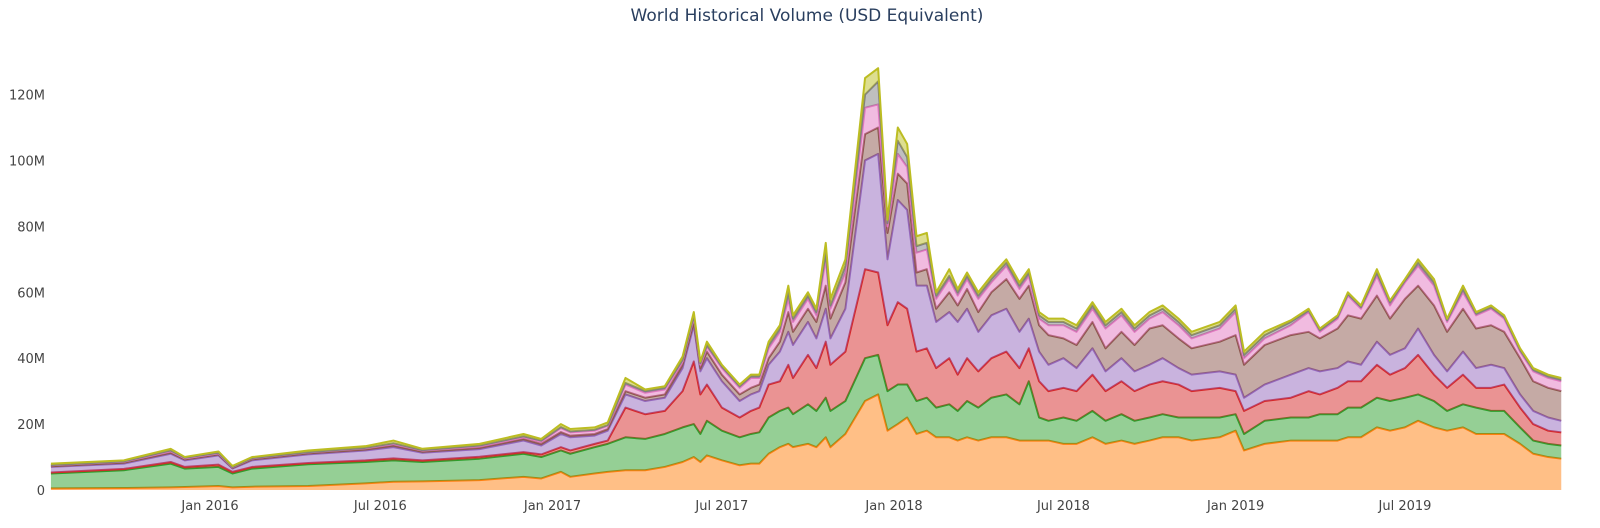  What do you see at coordinates (893, 506) in the screenshot?
I see `x-tick-label: Jan 2018` at bounding box center [893, 506].